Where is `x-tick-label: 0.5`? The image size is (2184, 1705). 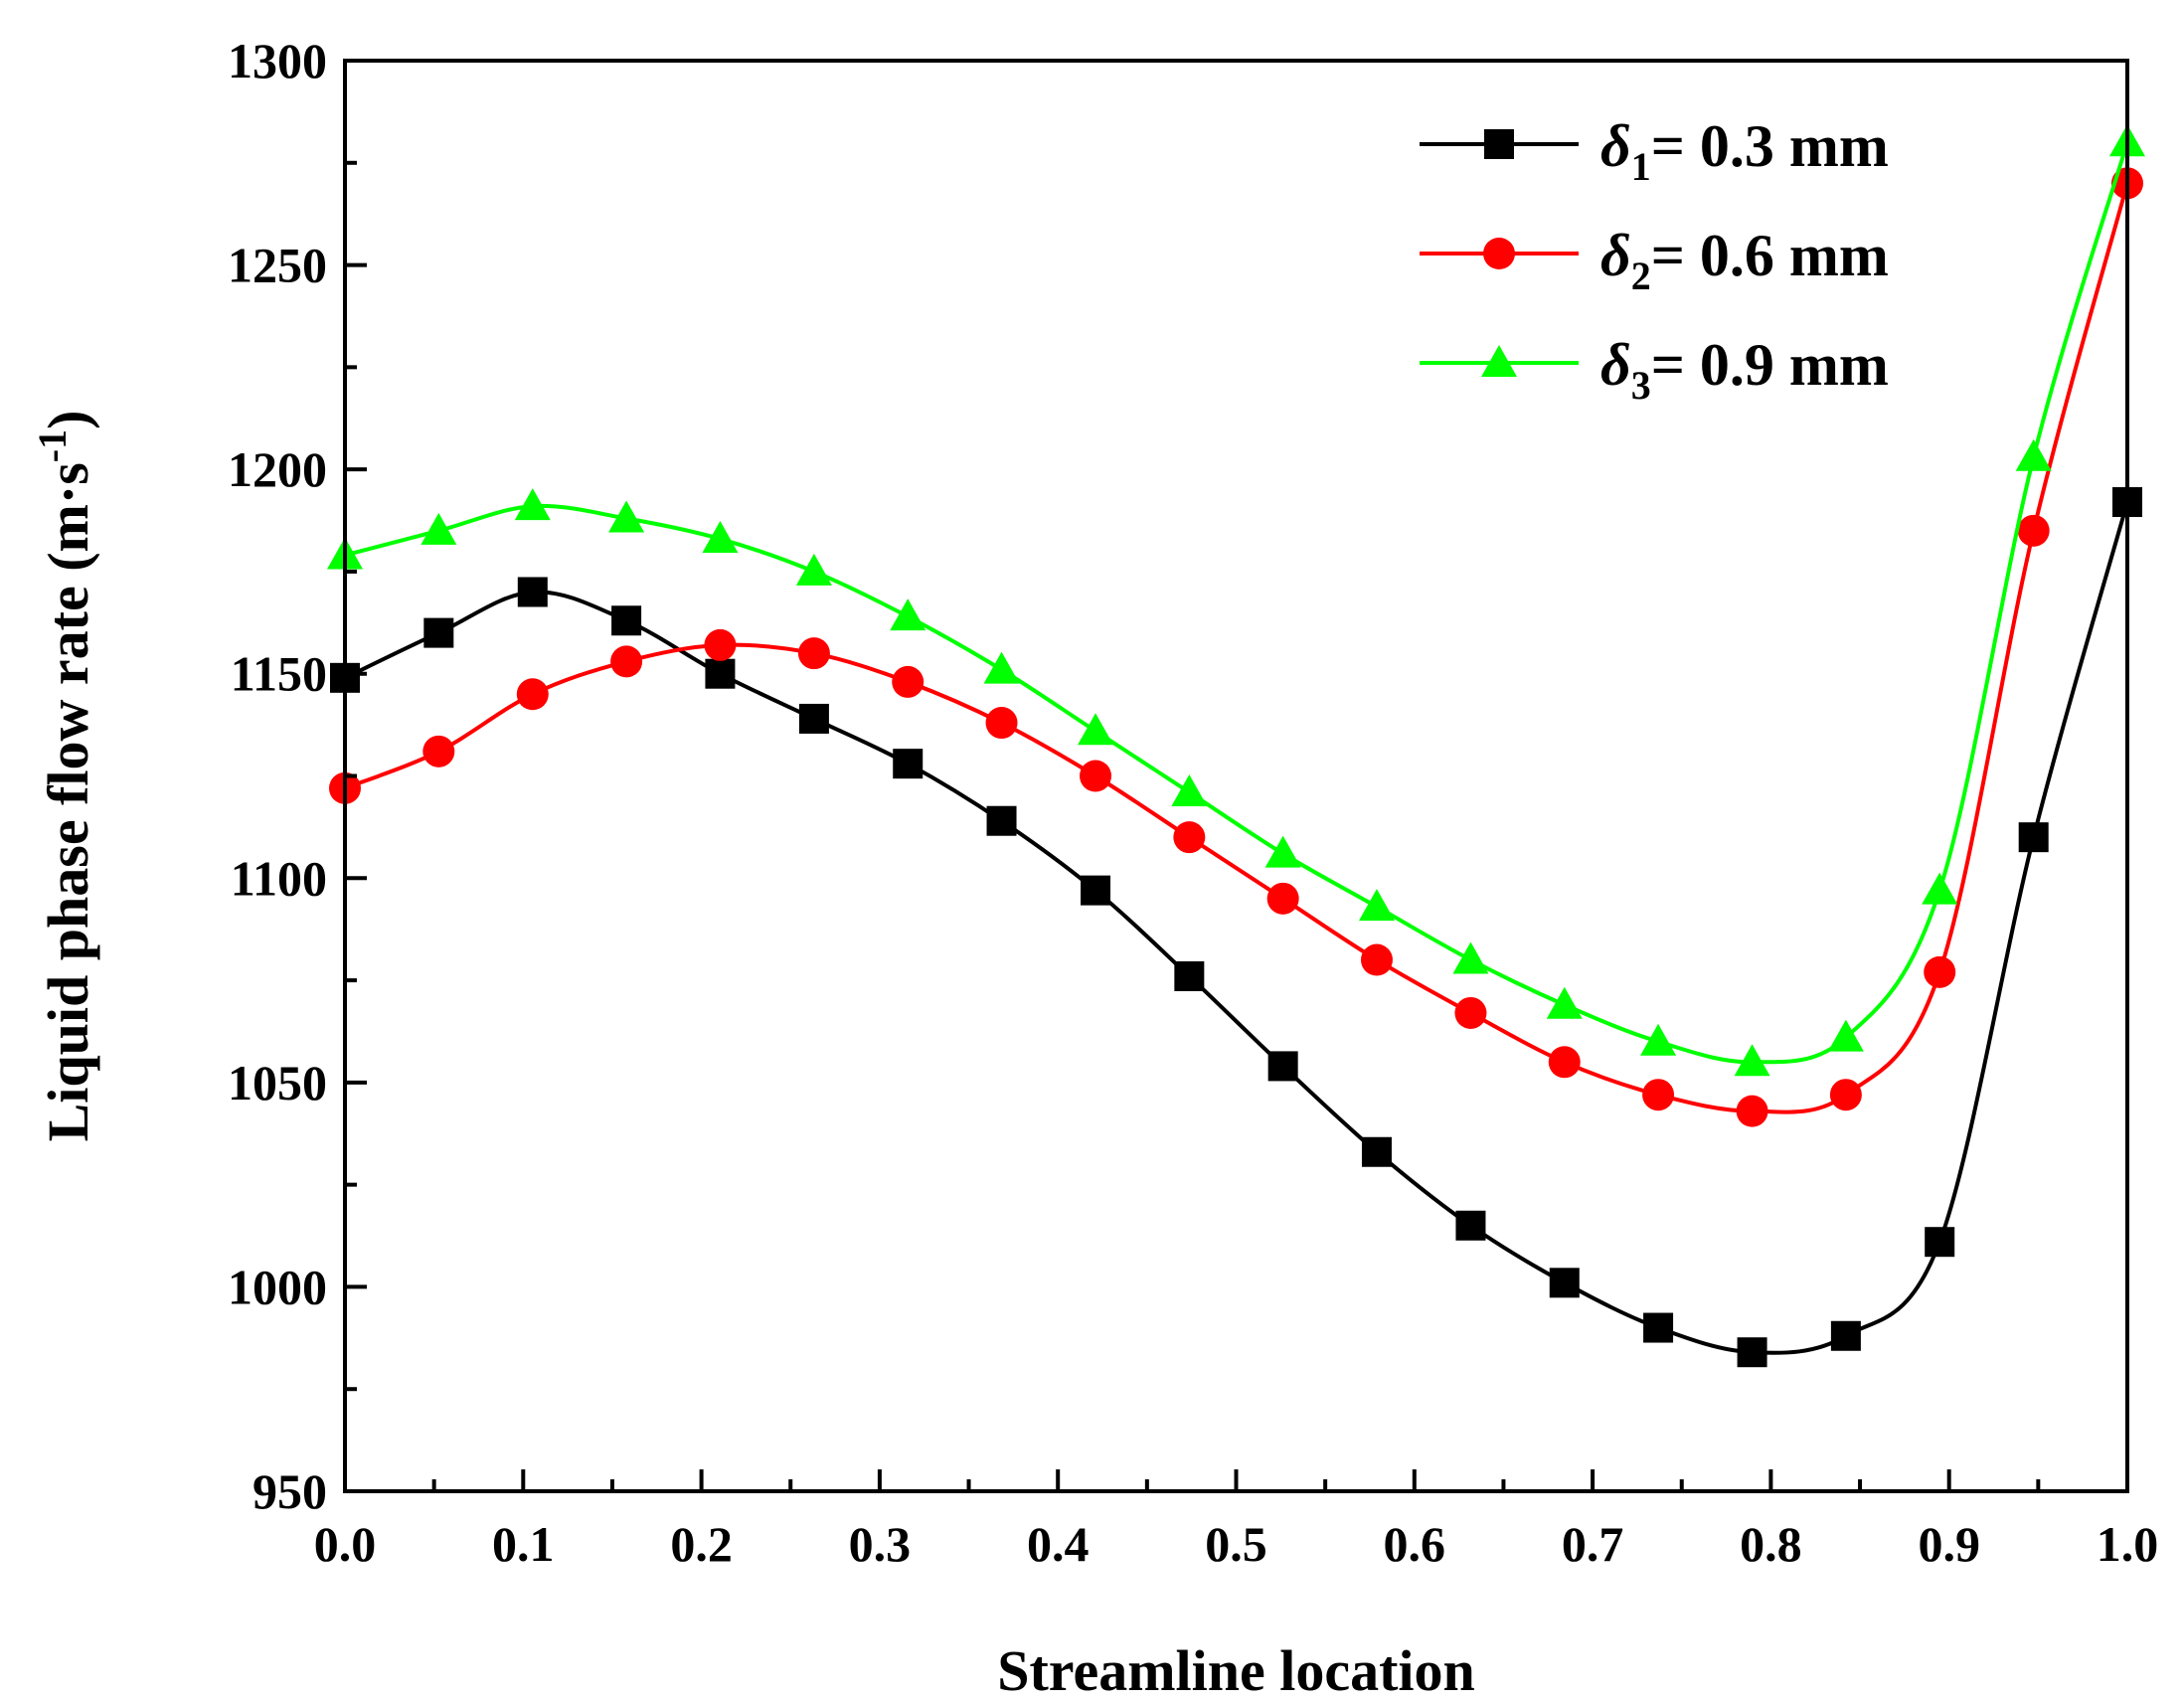
x-tick-label: 0.5 is located at coordinates (1236, 1544).